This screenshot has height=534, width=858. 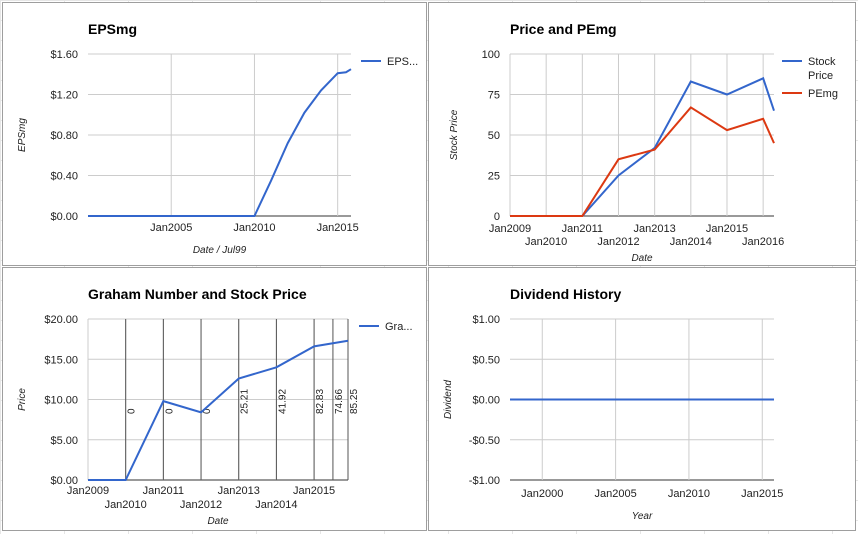 I want to click on y-tick-label: $10.00, so click(x=61, y=401).